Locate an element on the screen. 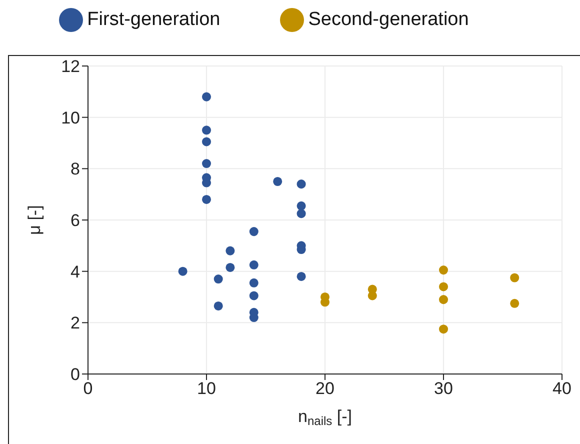 This screenshot has width=580, height=444. y-tick-label: 2 is located at coordinates (75, 323).